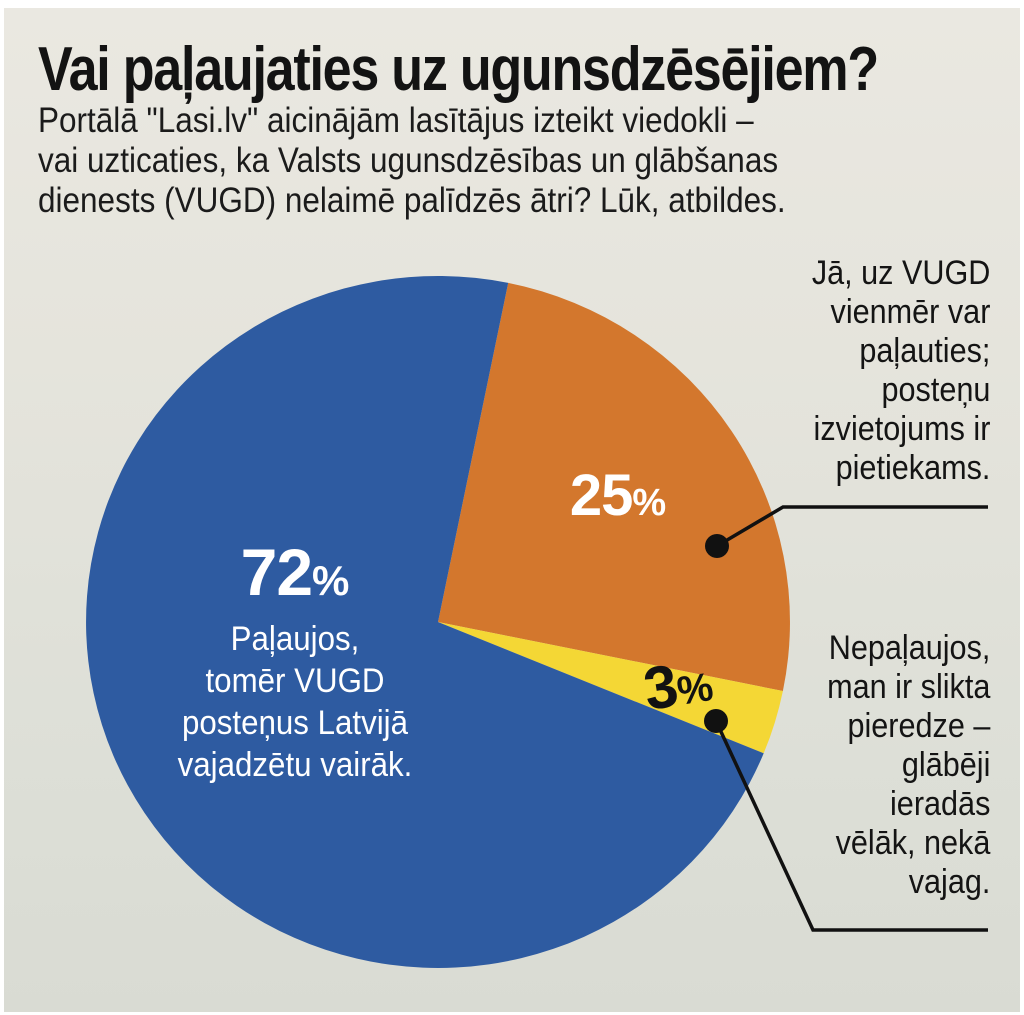 The height and width of the screenshot is (1015, 1024). What do you see at coordinates (908, 687) in the screenshot?
I see `annotation-line: man ir slikta` at bounding box center [908, 687].